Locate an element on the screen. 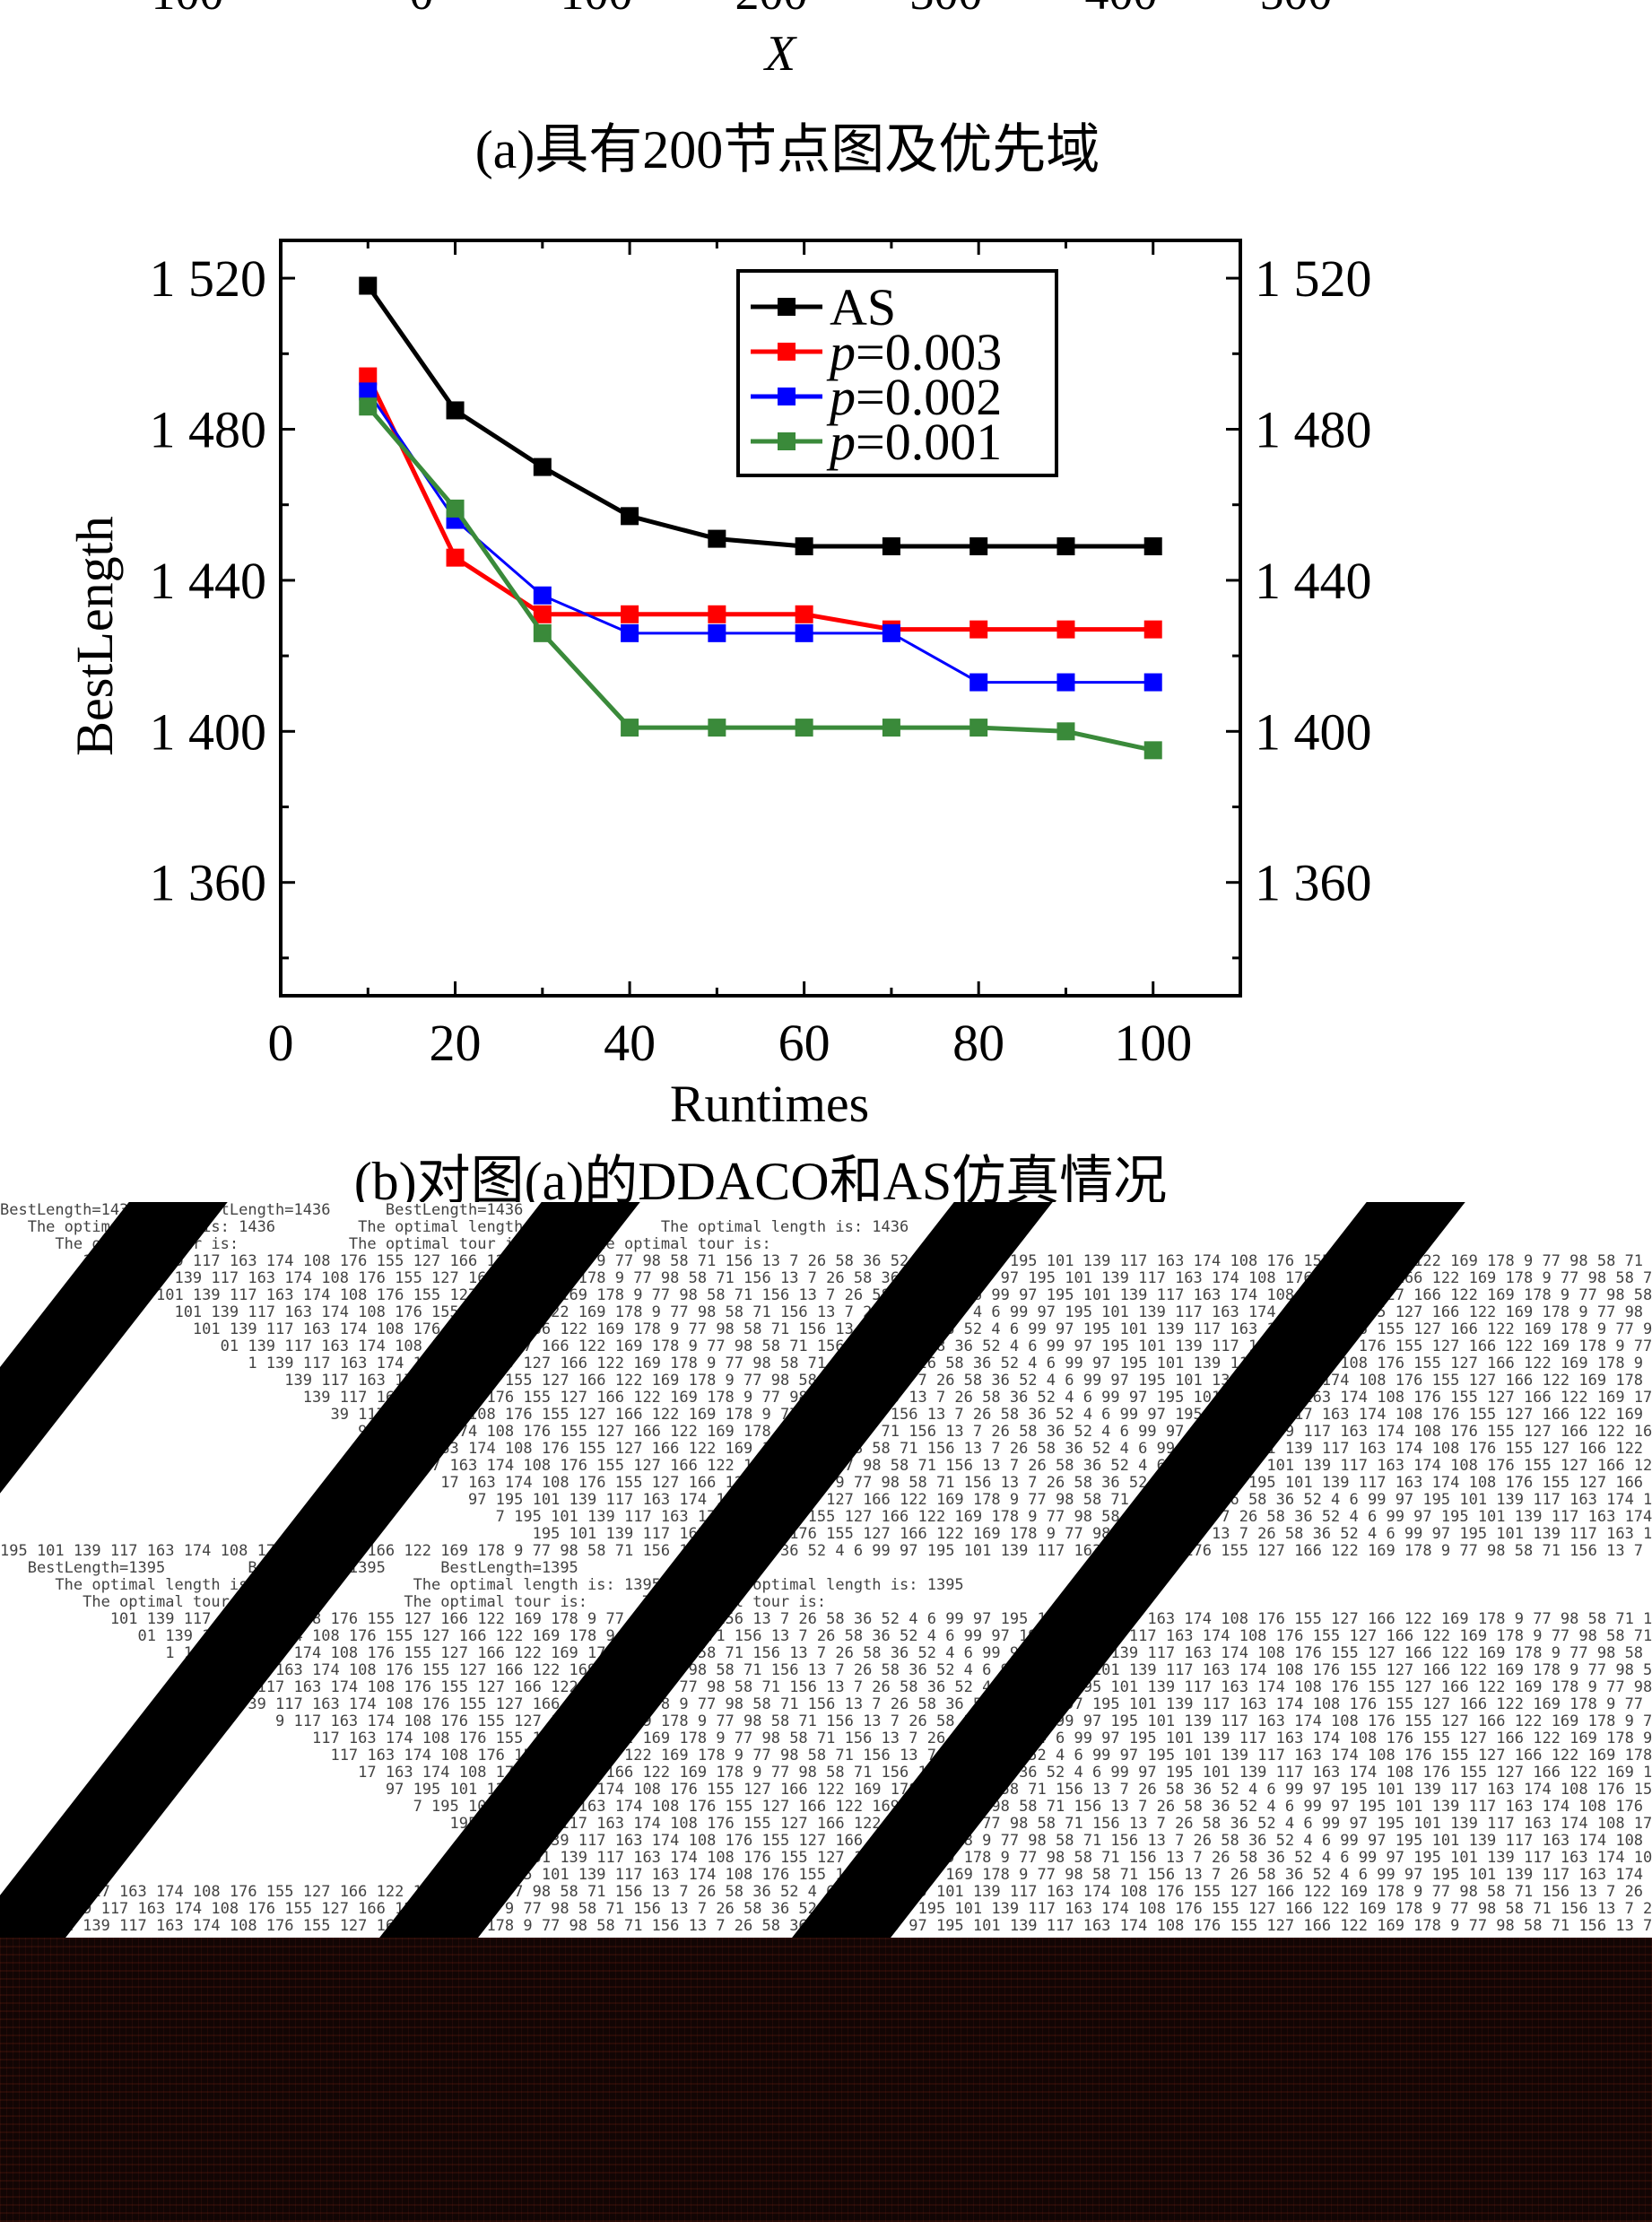 The height and width of the screenshot is (2222, 1652). legend-label-p=0.001: p=0.001 is located at coordinates (914, 442).